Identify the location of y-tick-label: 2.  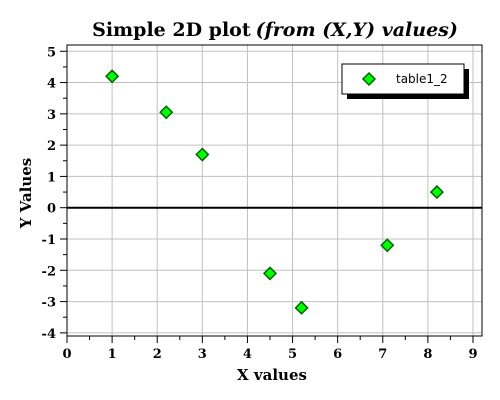
(51, 146).